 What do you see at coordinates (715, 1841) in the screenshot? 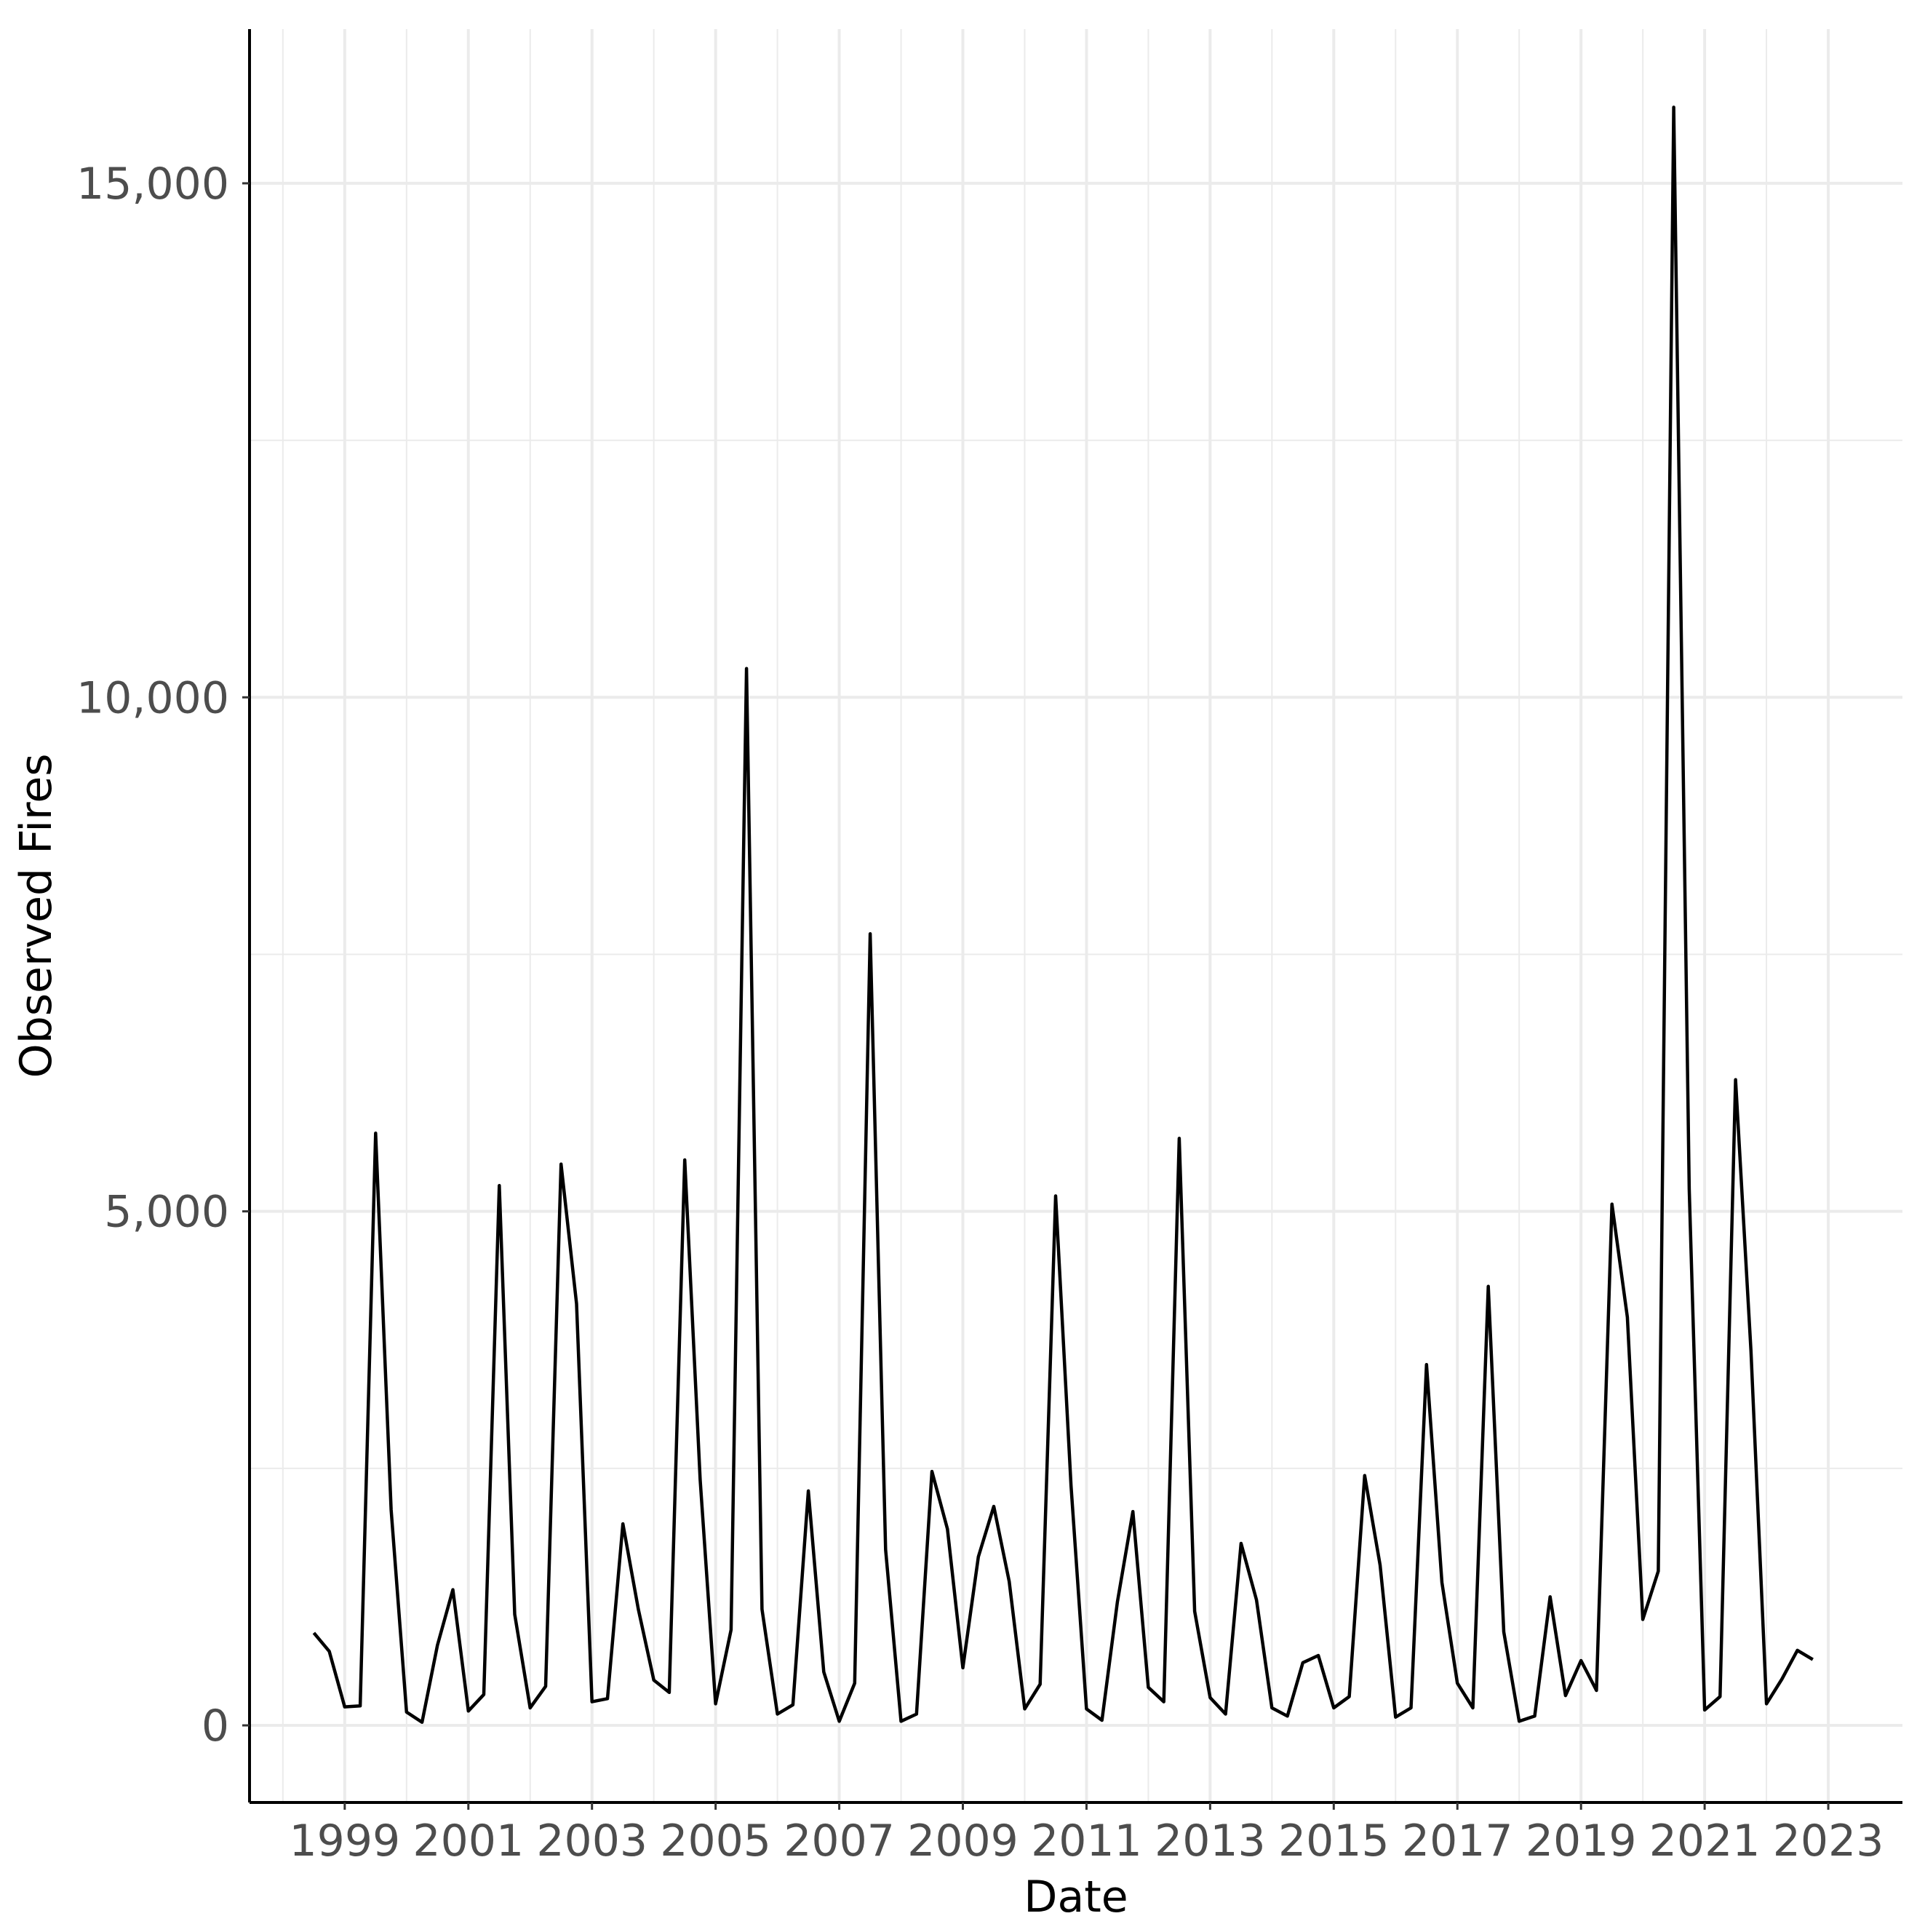
I see `x-tick-label: 2005` at bounding box center [715, 1841].